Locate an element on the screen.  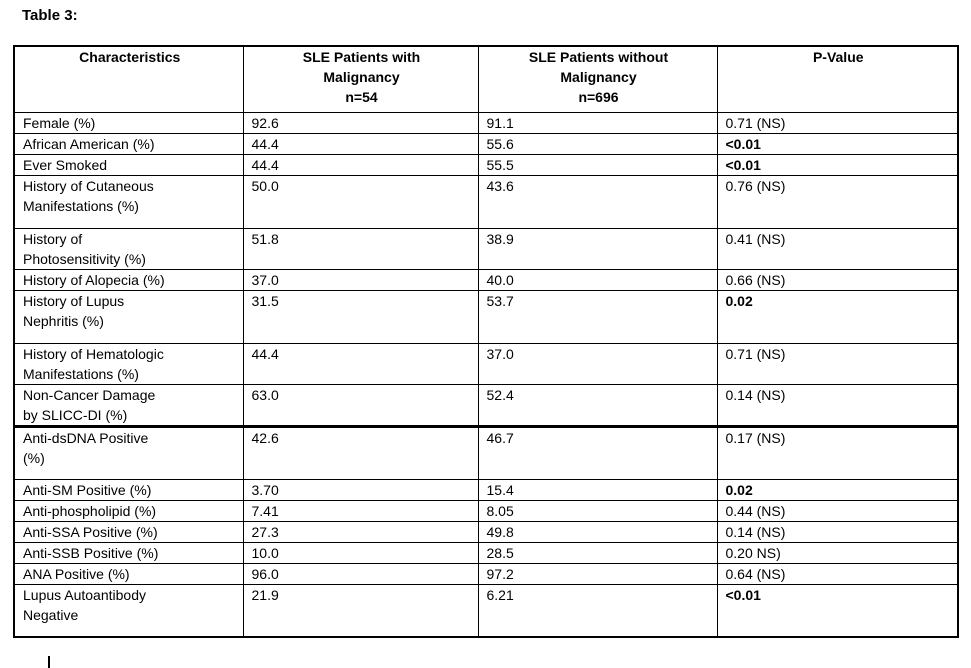
header-p-value: P-Value is located at coordinates (837, 79).